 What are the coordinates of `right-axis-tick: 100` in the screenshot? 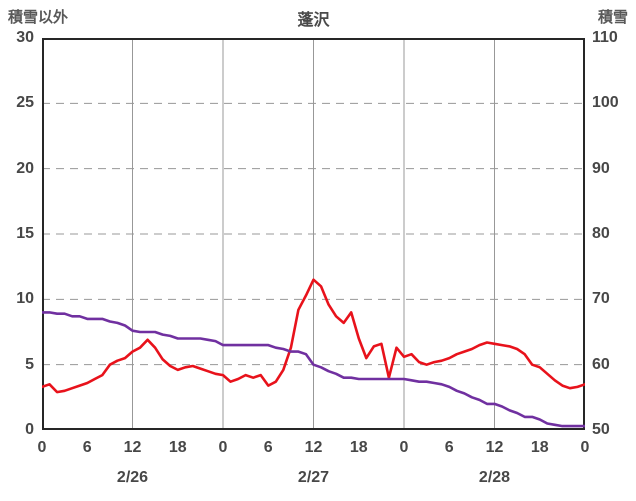 It's located at (605, 103).